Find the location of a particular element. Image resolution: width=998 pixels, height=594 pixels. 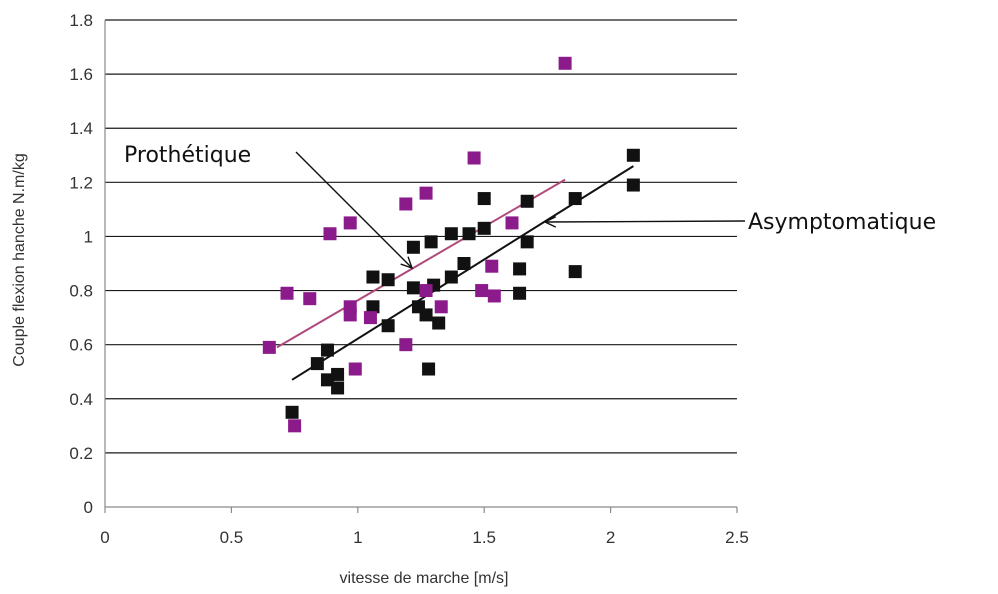

x-tick-label: 1.5 is located at coordinates (484, 537).